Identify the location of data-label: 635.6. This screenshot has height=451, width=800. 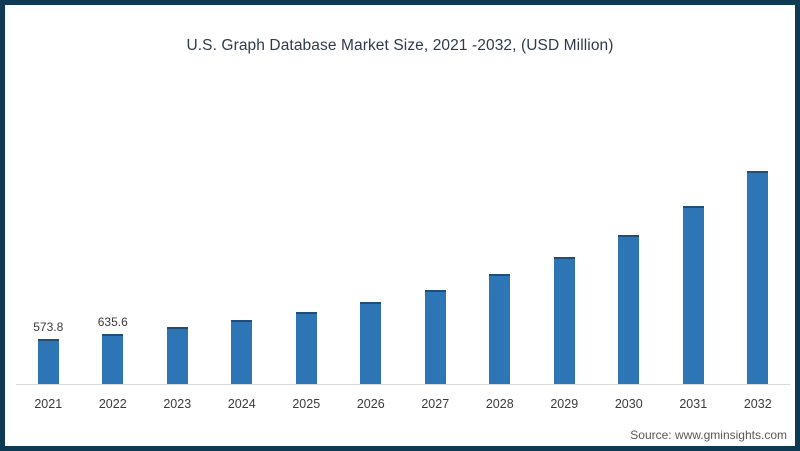
(112, 322).